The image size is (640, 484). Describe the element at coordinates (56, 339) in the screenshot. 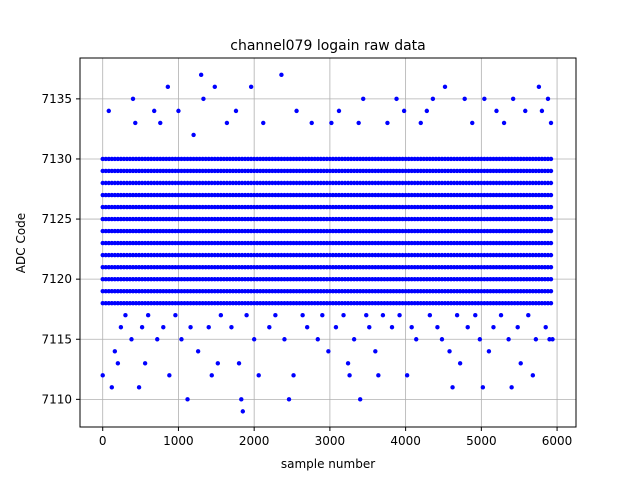

I see `y-tick-label: 7115` at that location.